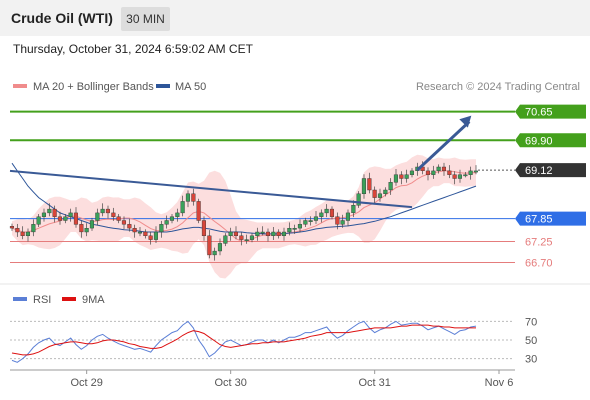 The height and width of the screenshot is (400, 590). Describe the element at coordinates (531, 360) in the screenshot. I see `rsi-tick-label: 30` at that location.